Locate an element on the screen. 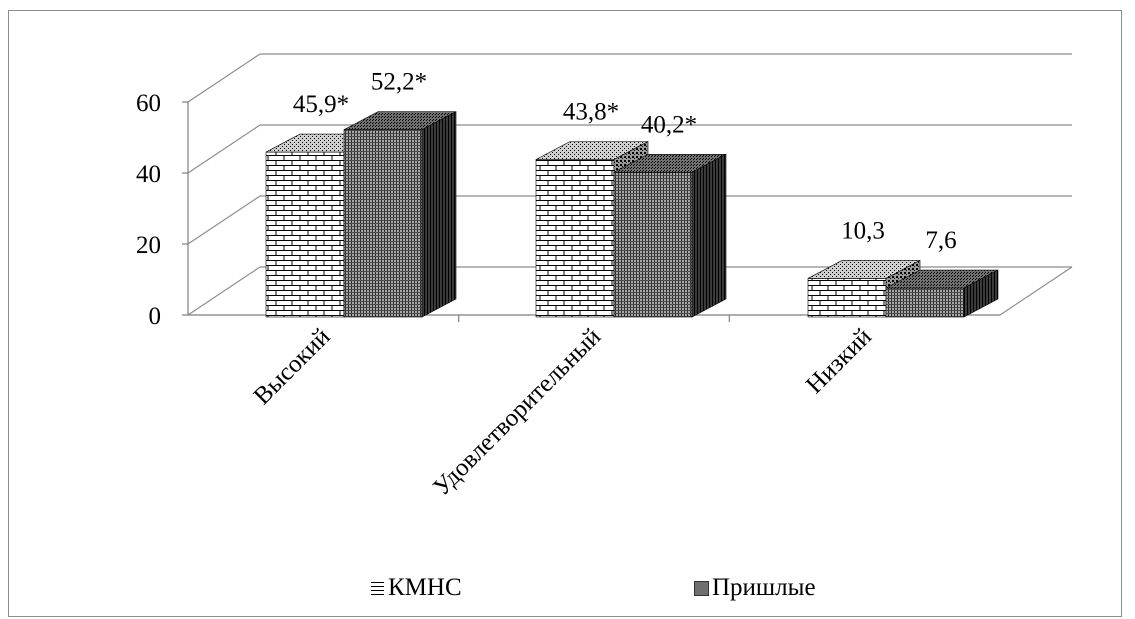  data-label: 43,8* is located at coordinates (591, 112).